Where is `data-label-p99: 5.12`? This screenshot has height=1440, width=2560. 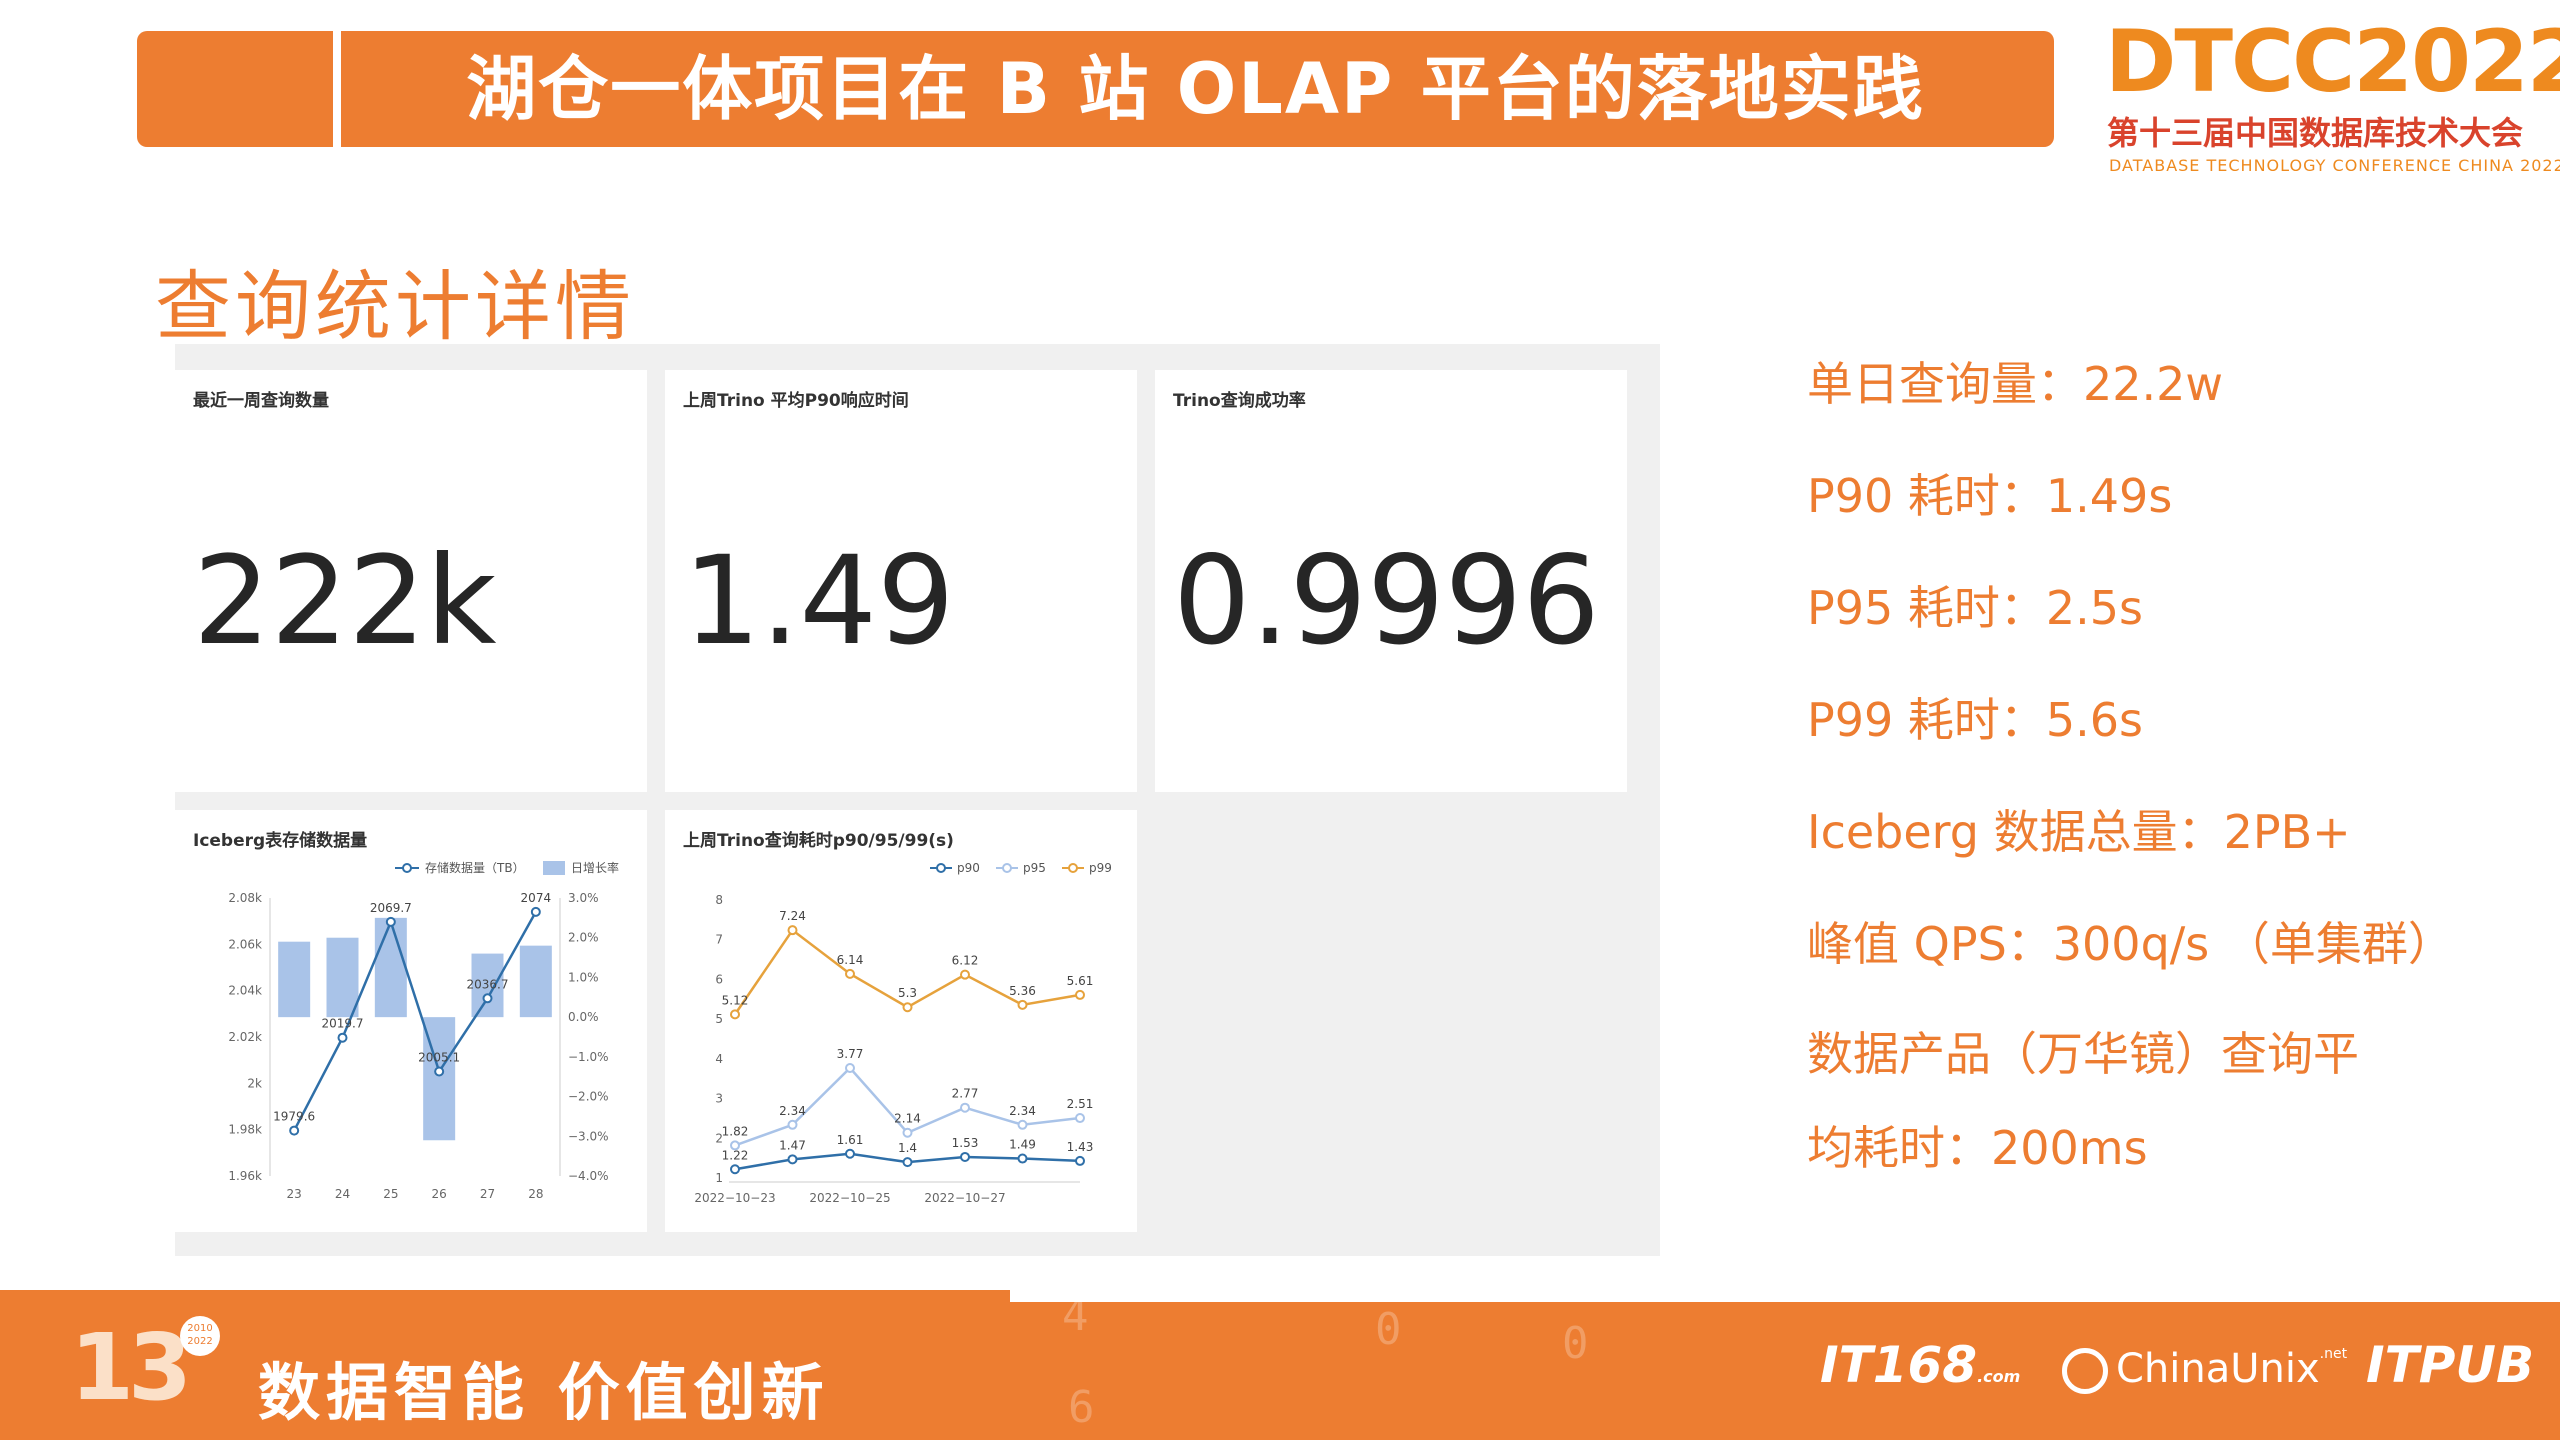
data-label-p99: 5.12 is located at coordinates (735, 1000).